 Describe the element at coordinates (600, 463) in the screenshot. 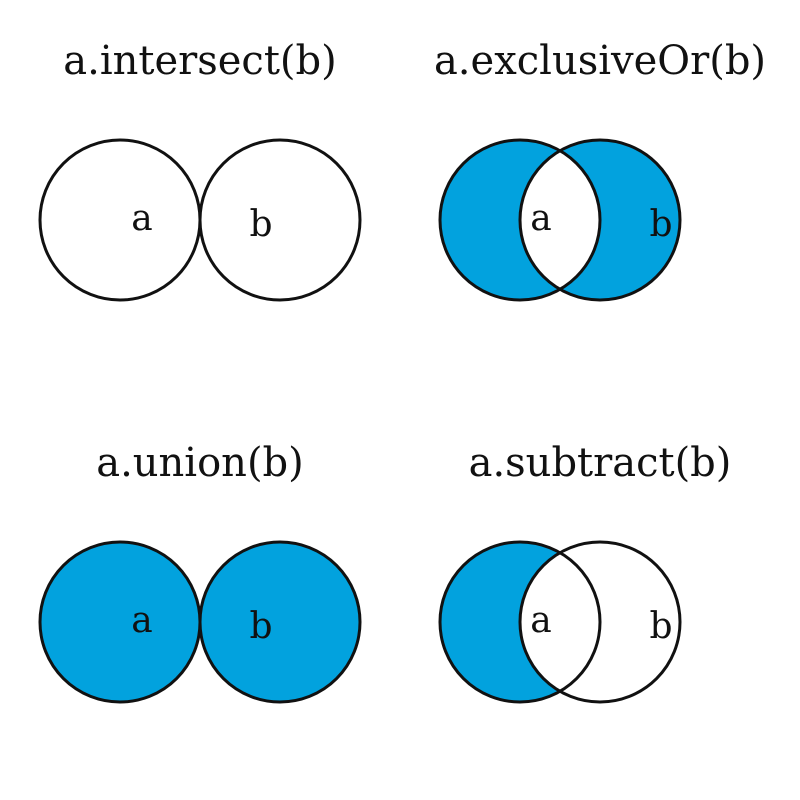

I see `panel-title: a.subtract(b)` at that location.